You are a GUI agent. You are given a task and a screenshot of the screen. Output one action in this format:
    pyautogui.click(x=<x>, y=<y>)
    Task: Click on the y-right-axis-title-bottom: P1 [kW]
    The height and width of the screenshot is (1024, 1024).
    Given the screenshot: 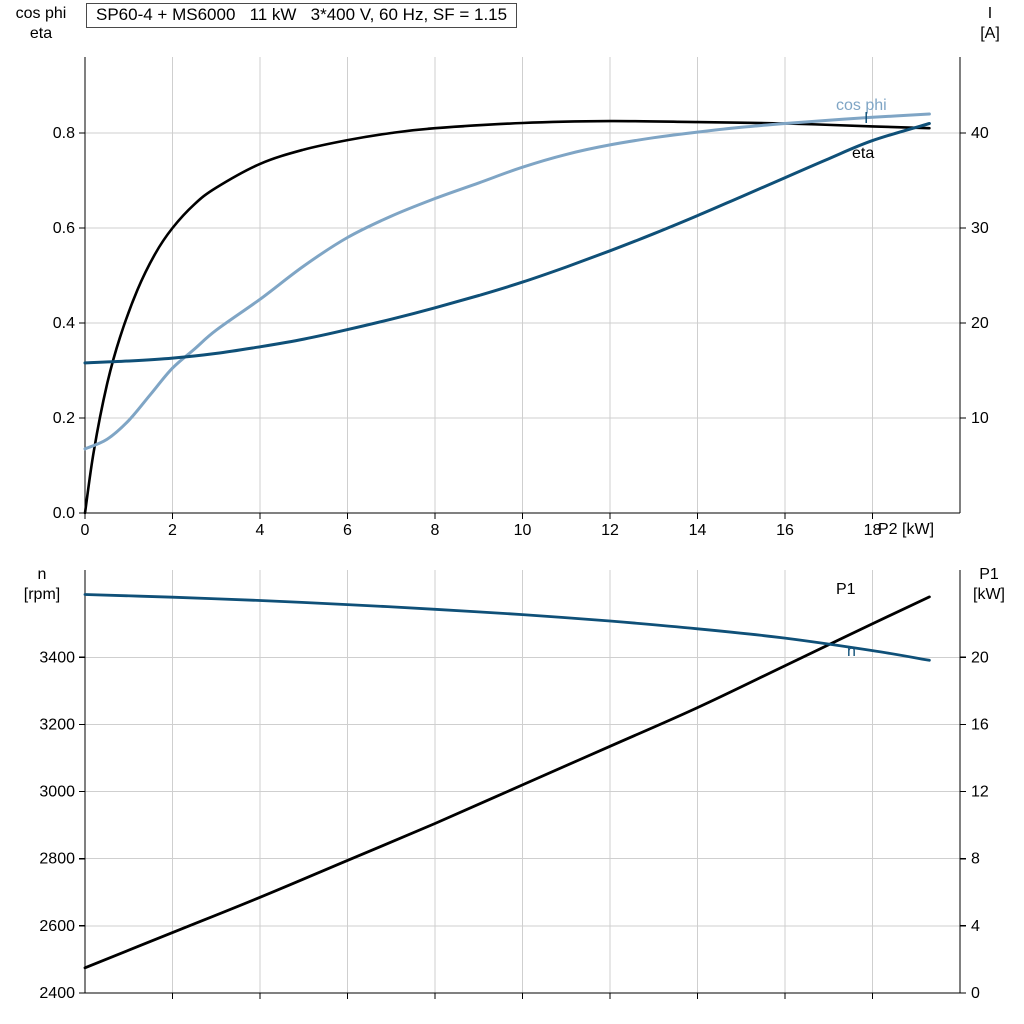 What is the action you would take?
    pyautogui.click(x=989, y=585)
    